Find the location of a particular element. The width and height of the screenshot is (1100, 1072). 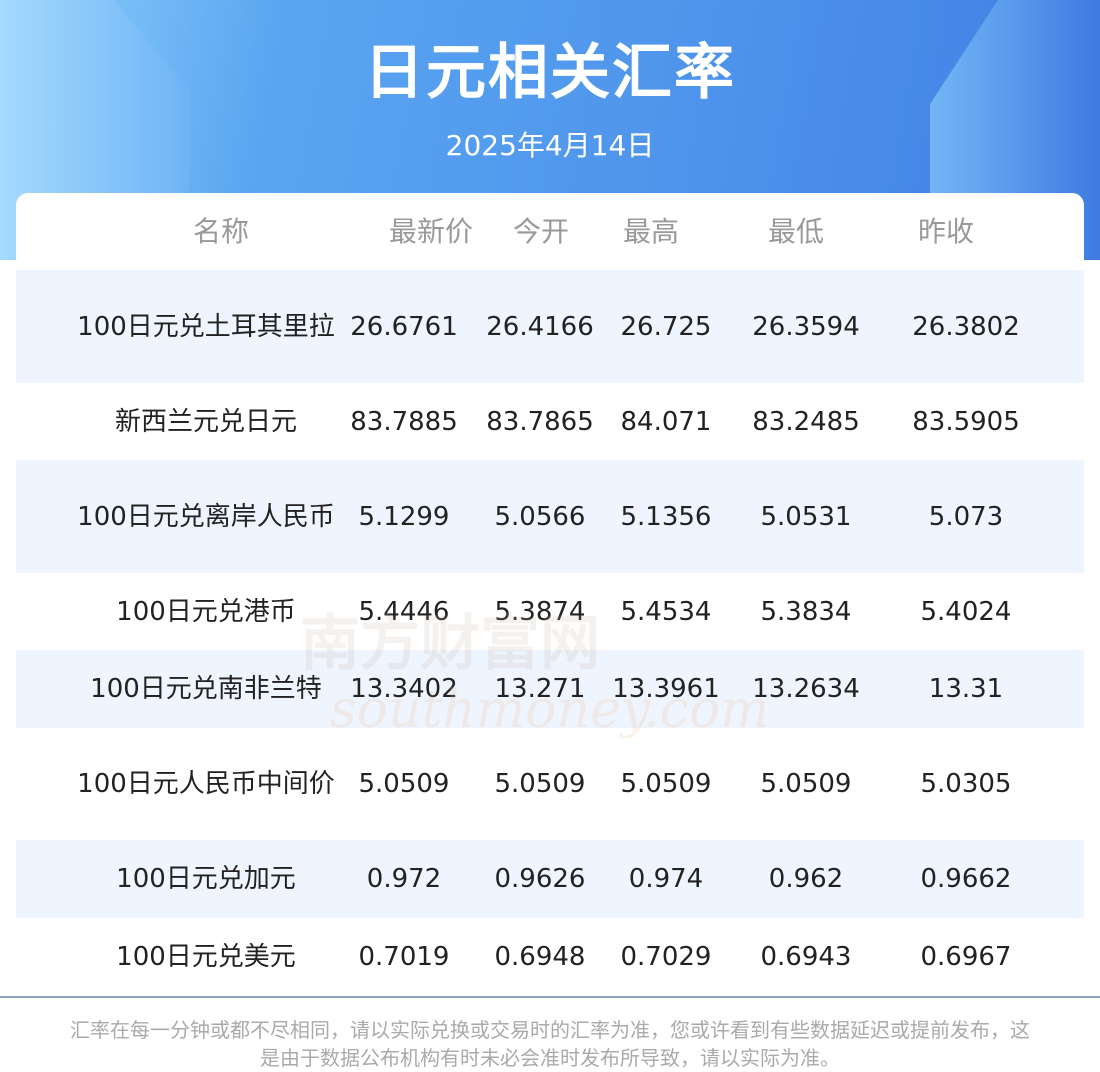

rate-value: 0.9662 is located at coordinates (966, 879).